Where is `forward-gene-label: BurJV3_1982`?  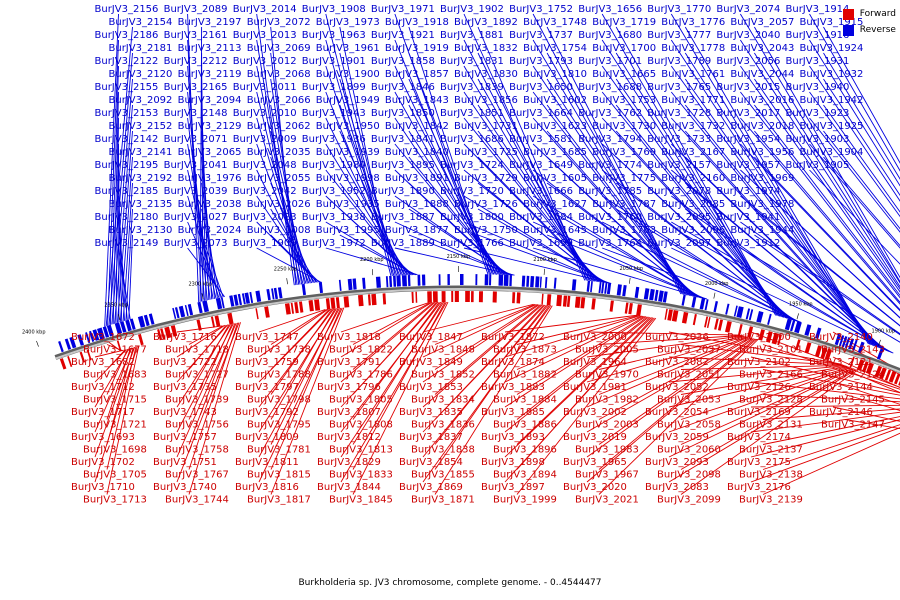
forward-gene-label: BurJV3_1982 is located at coordinates (607, 400).